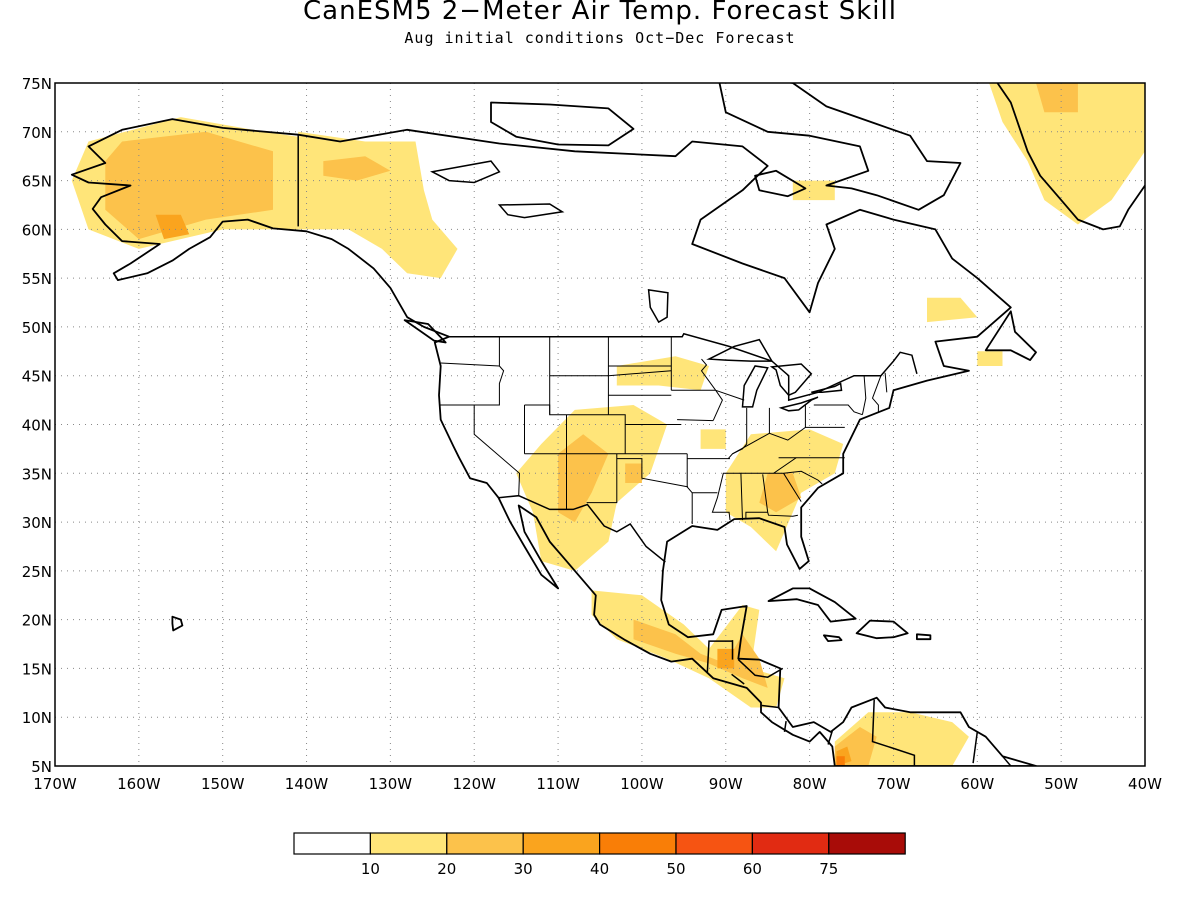 The image size is (1200, 900). Describe the element at coordinates (780, 493) in the screenshot. I see `skill-region-southeast-l2` at that location.